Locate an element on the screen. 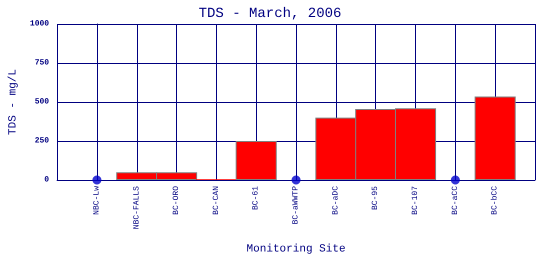 This screenshot has height=260, width=540. x-axis-title: Monitoring Site is located at coordinates (296, 250).